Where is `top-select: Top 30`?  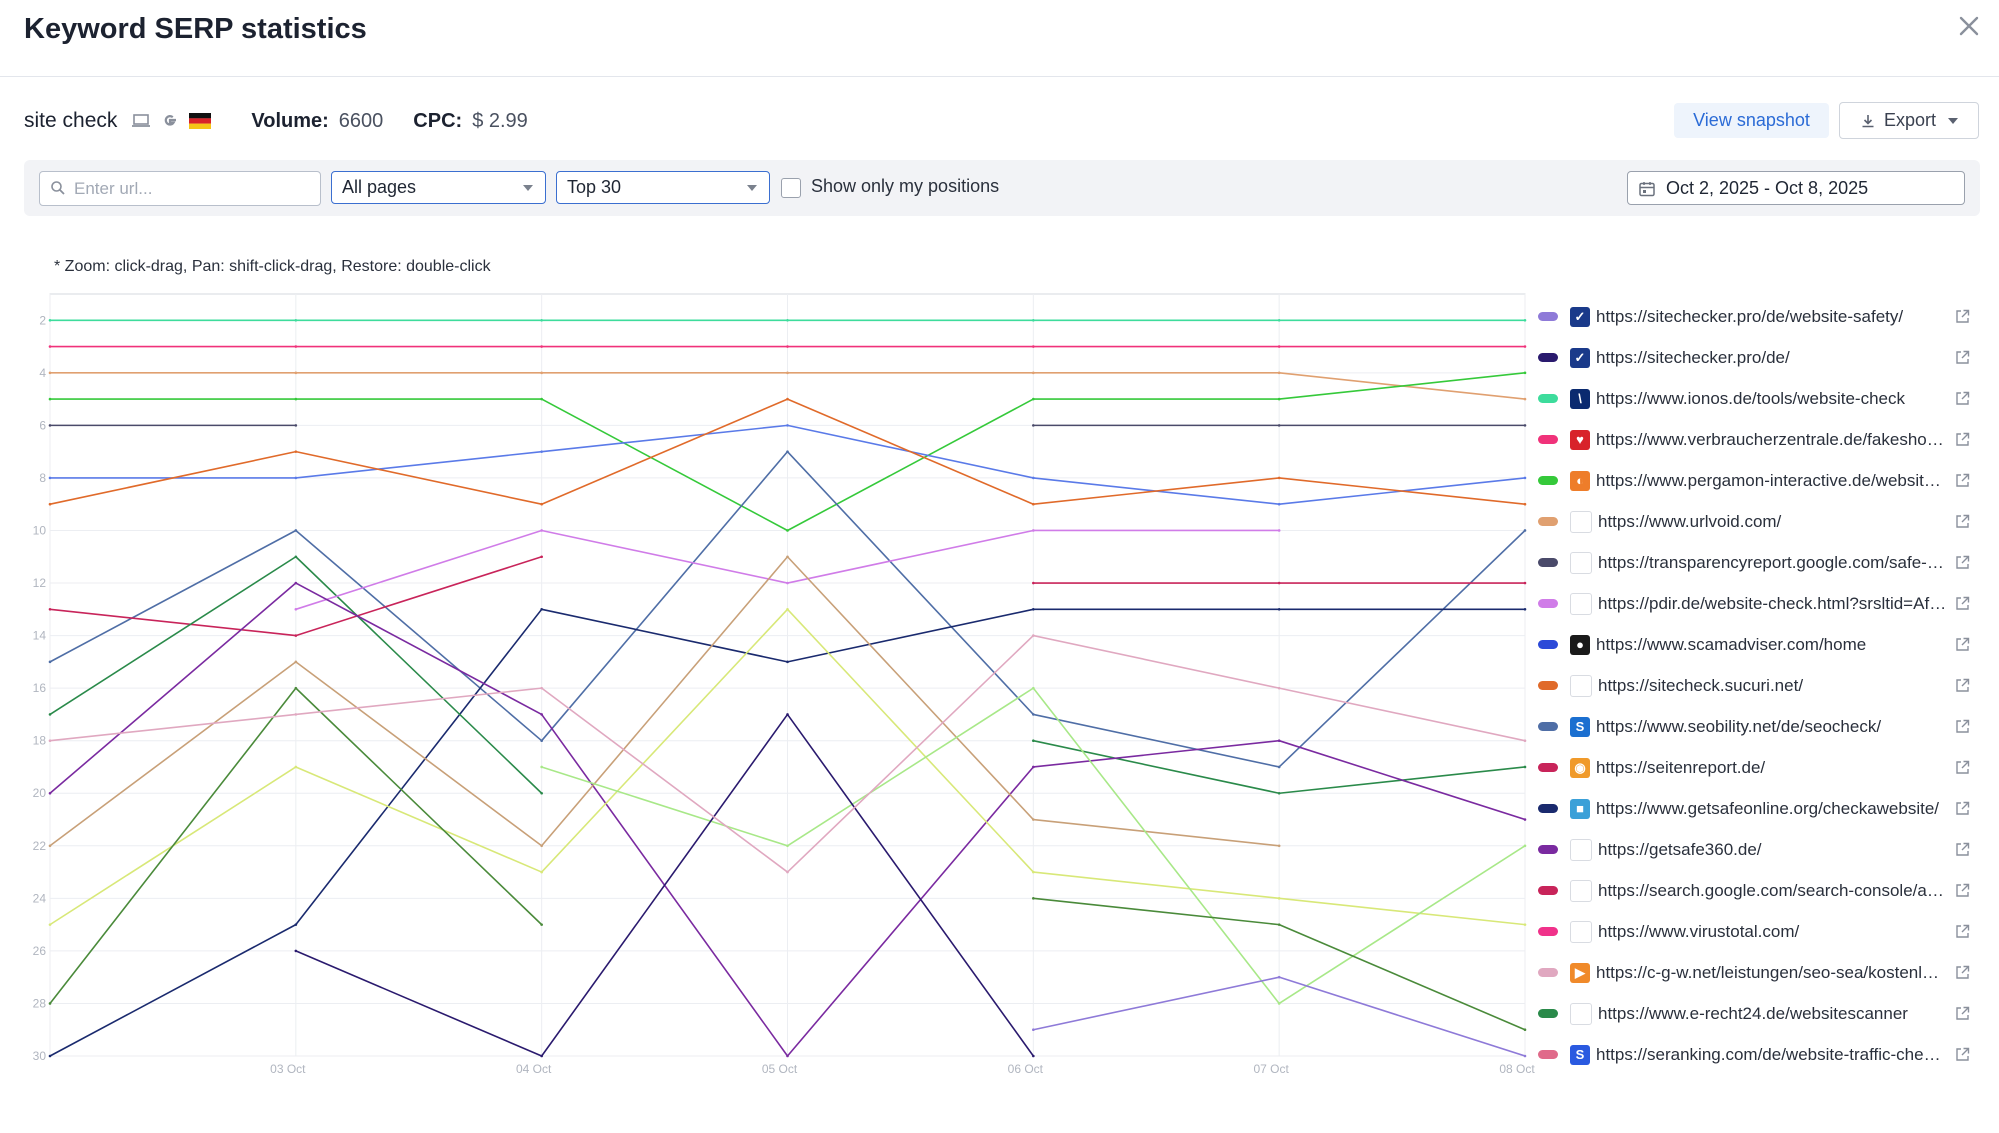
top-select: Top 30 is located at coordinates (663, 187).